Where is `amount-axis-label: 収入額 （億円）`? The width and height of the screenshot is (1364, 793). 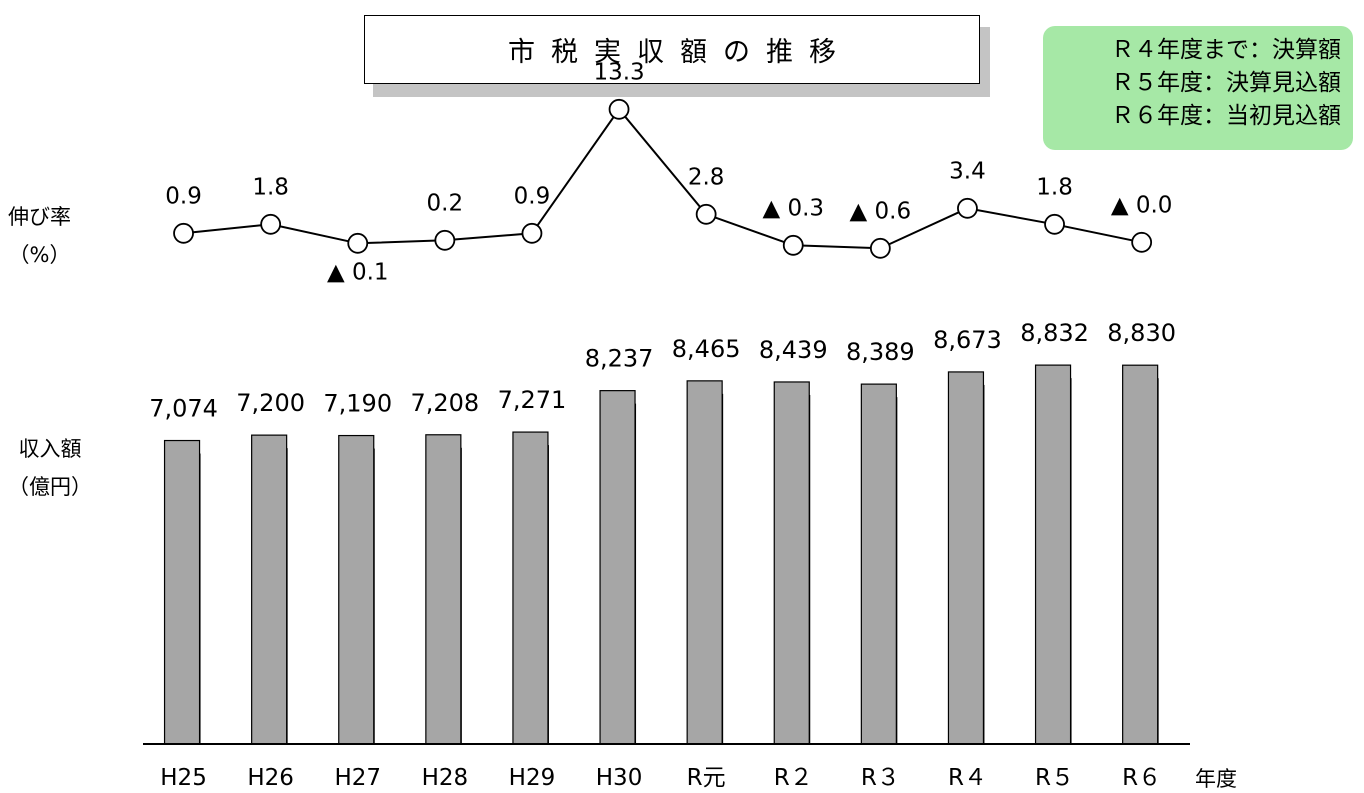
amount-axis-label: 収入額 （億円） is located at coordinates (50, 468).